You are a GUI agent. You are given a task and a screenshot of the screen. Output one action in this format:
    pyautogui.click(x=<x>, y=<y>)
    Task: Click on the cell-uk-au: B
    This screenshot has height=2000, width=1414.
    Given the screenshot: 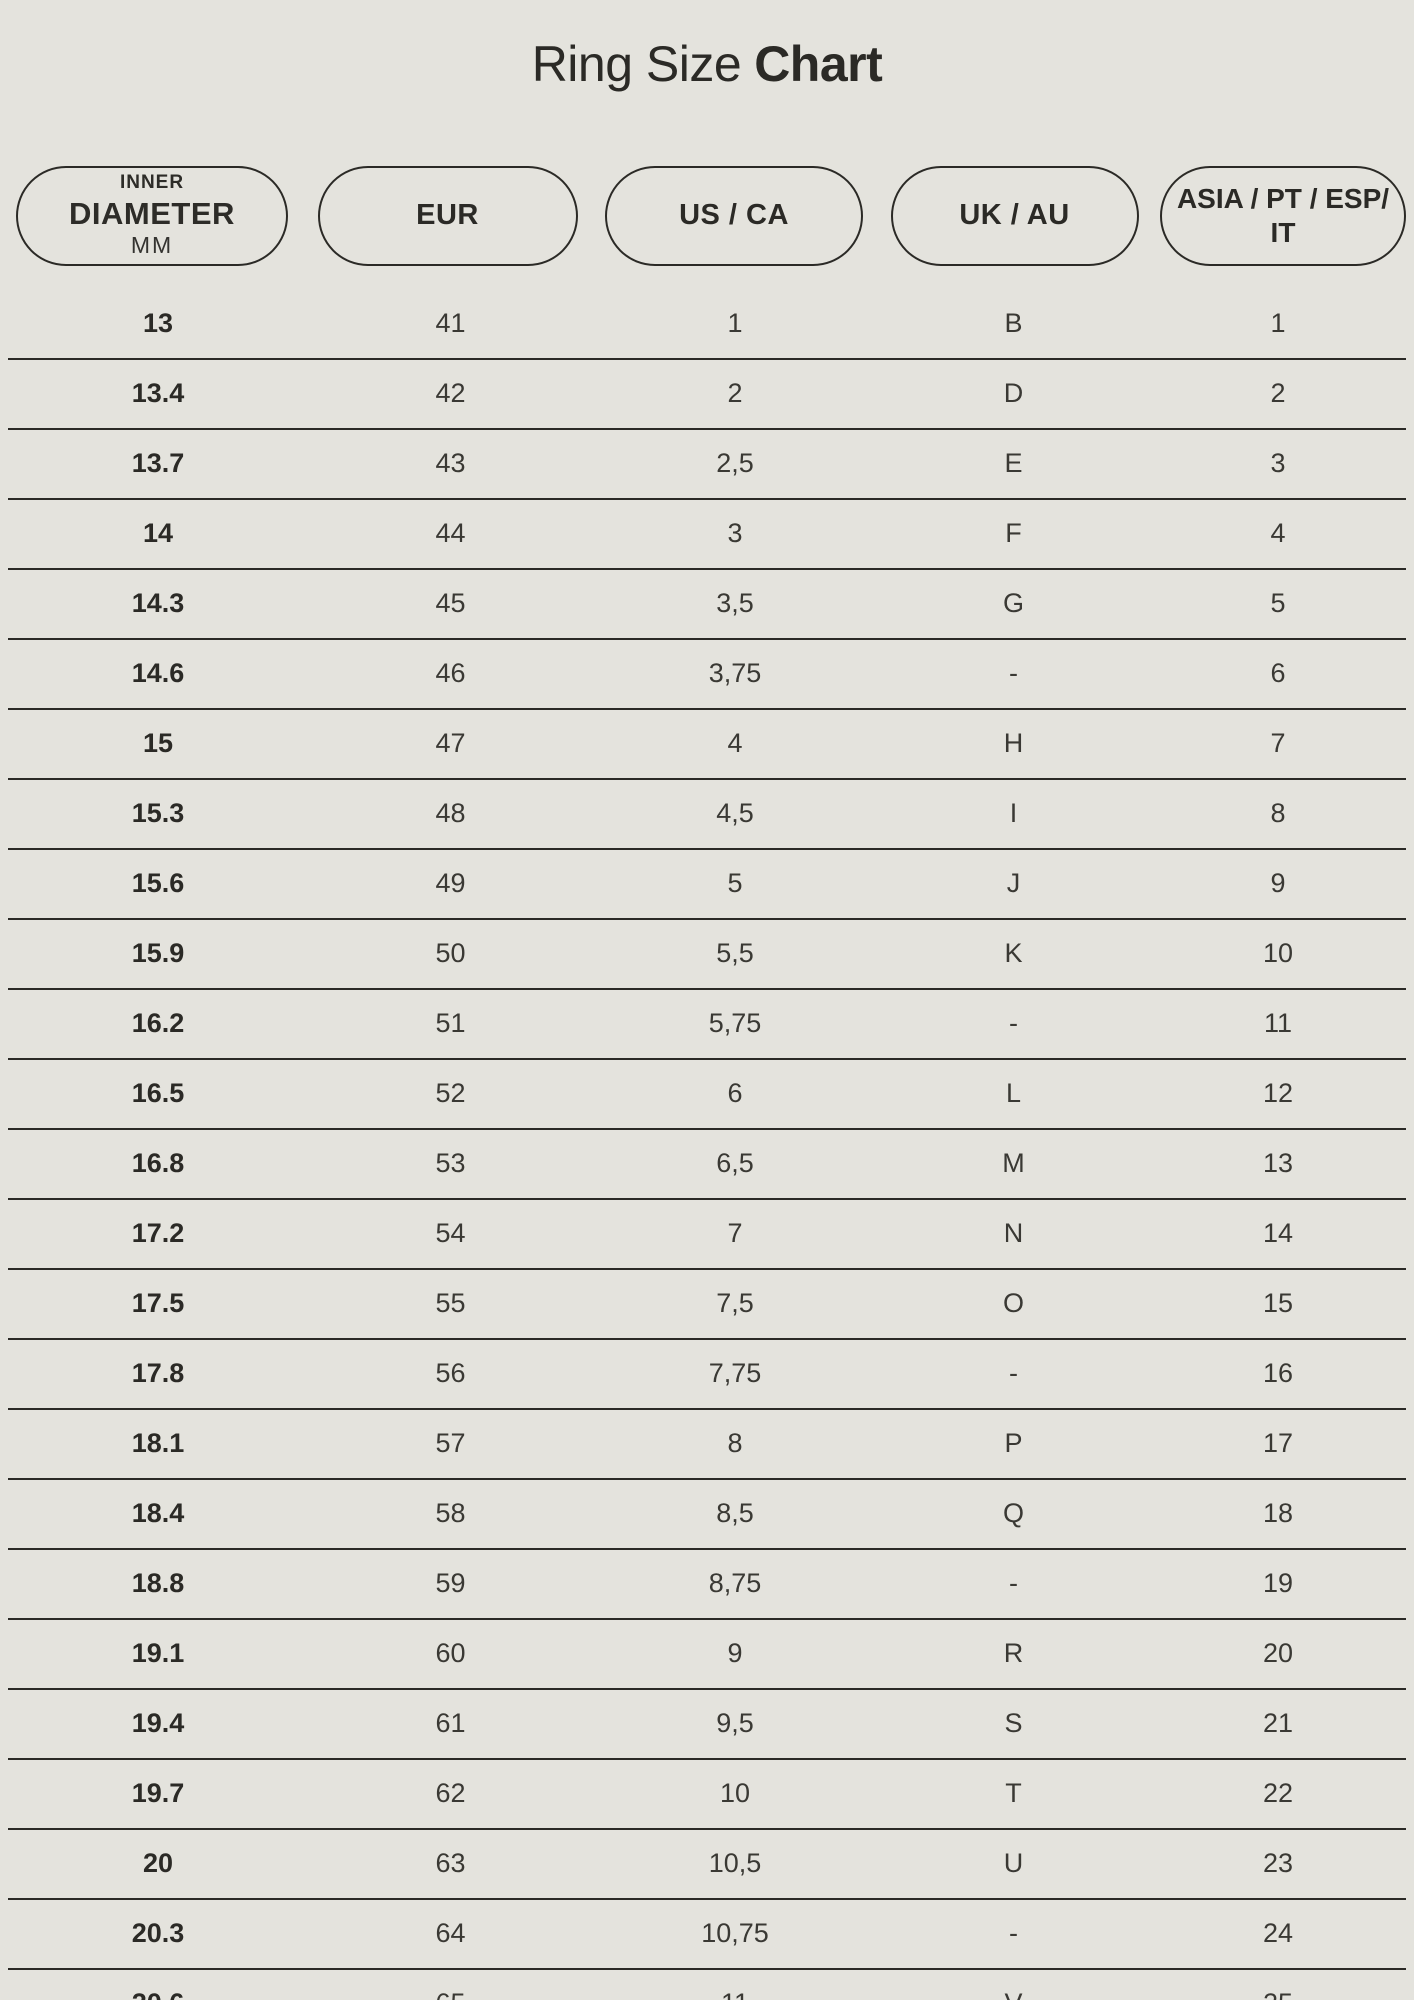 What is the action you would take?
    pyautogui.click(x=1013, y=323)
    